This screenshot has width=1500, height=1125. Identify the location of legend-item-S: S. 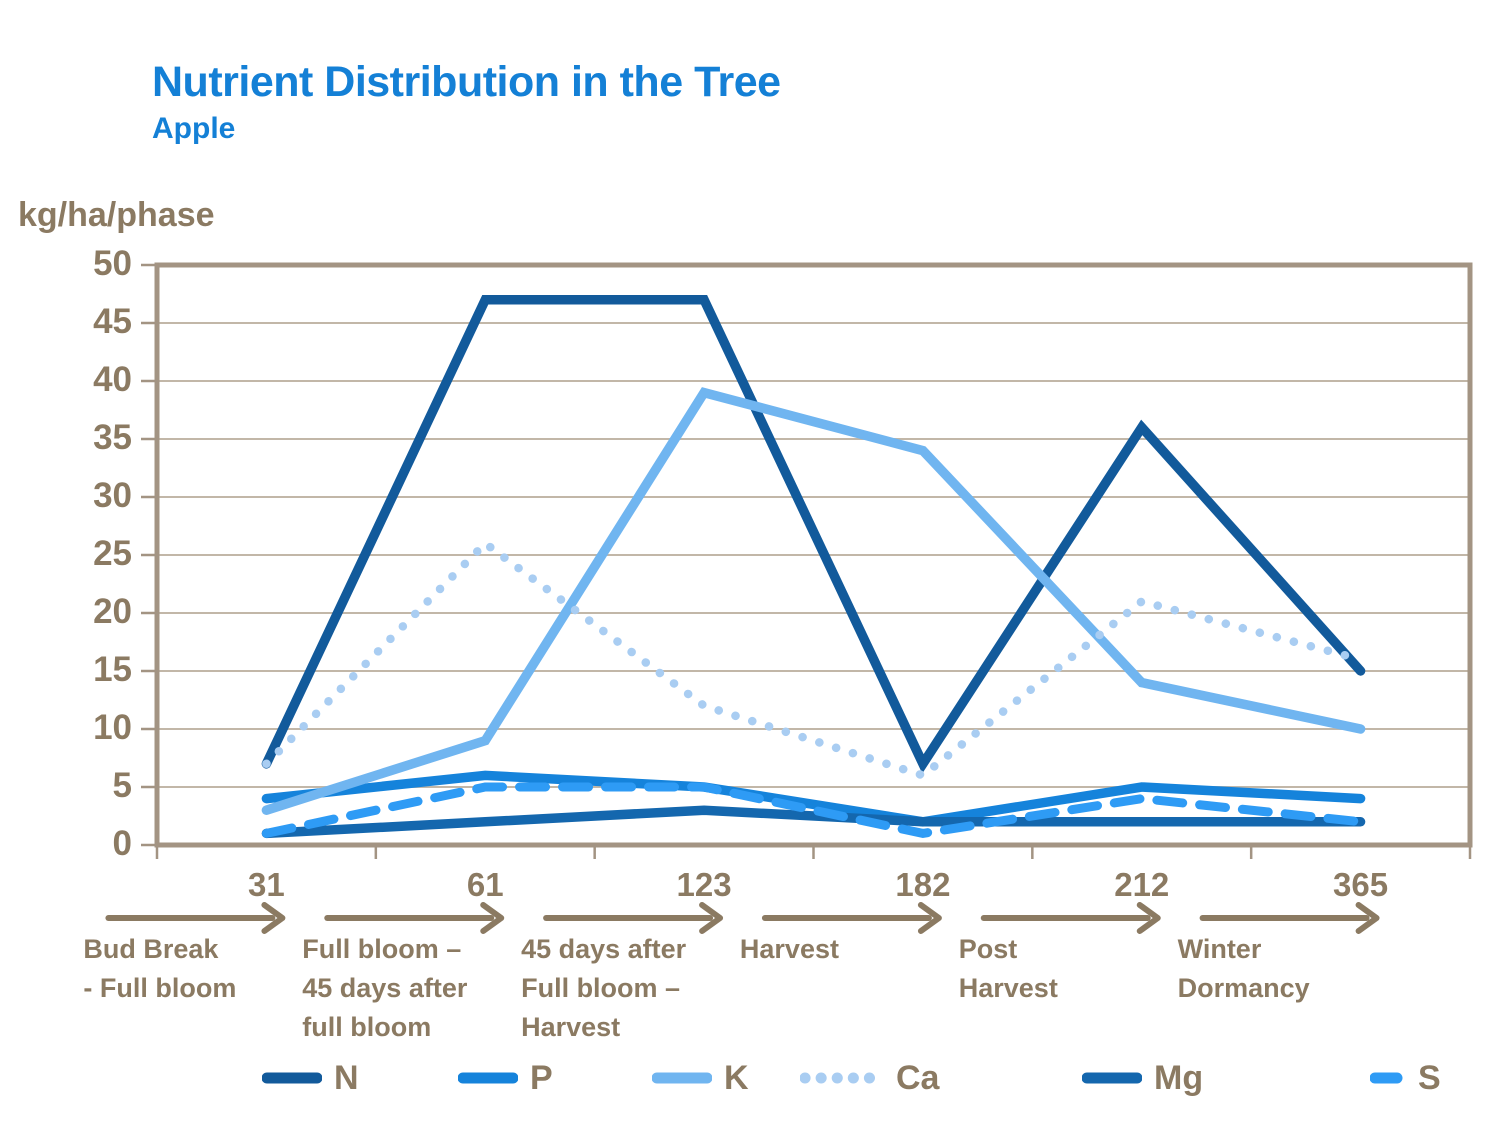
(1405, 1078).